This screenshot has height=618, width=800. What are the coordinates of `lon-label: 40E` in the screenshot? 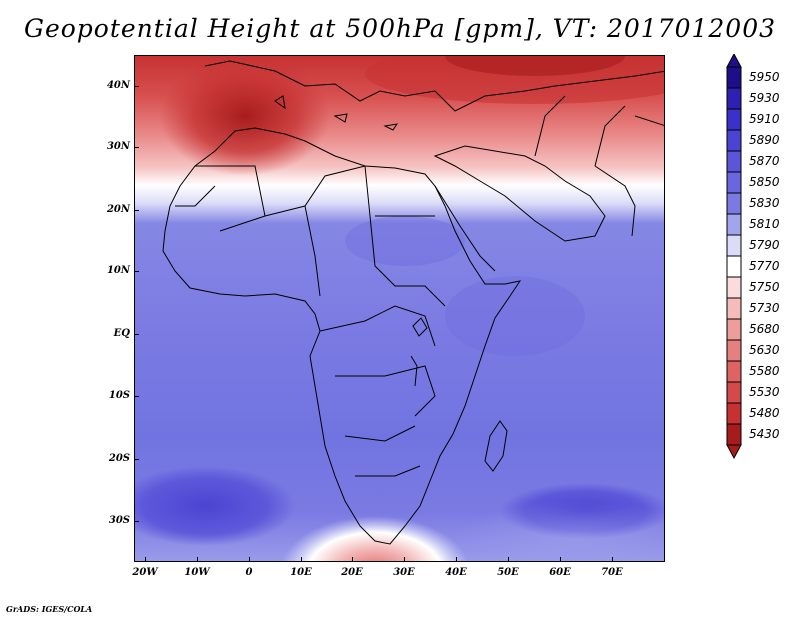 It's located at (456, 572).